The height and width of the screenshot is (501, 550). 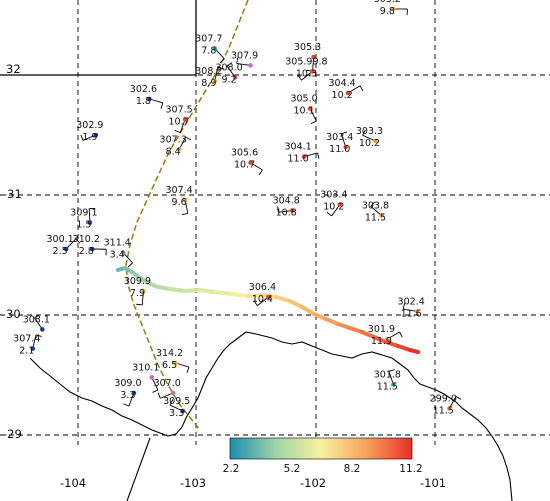 I want to click on station-speed: 7.8, so click(x=208, y=51).